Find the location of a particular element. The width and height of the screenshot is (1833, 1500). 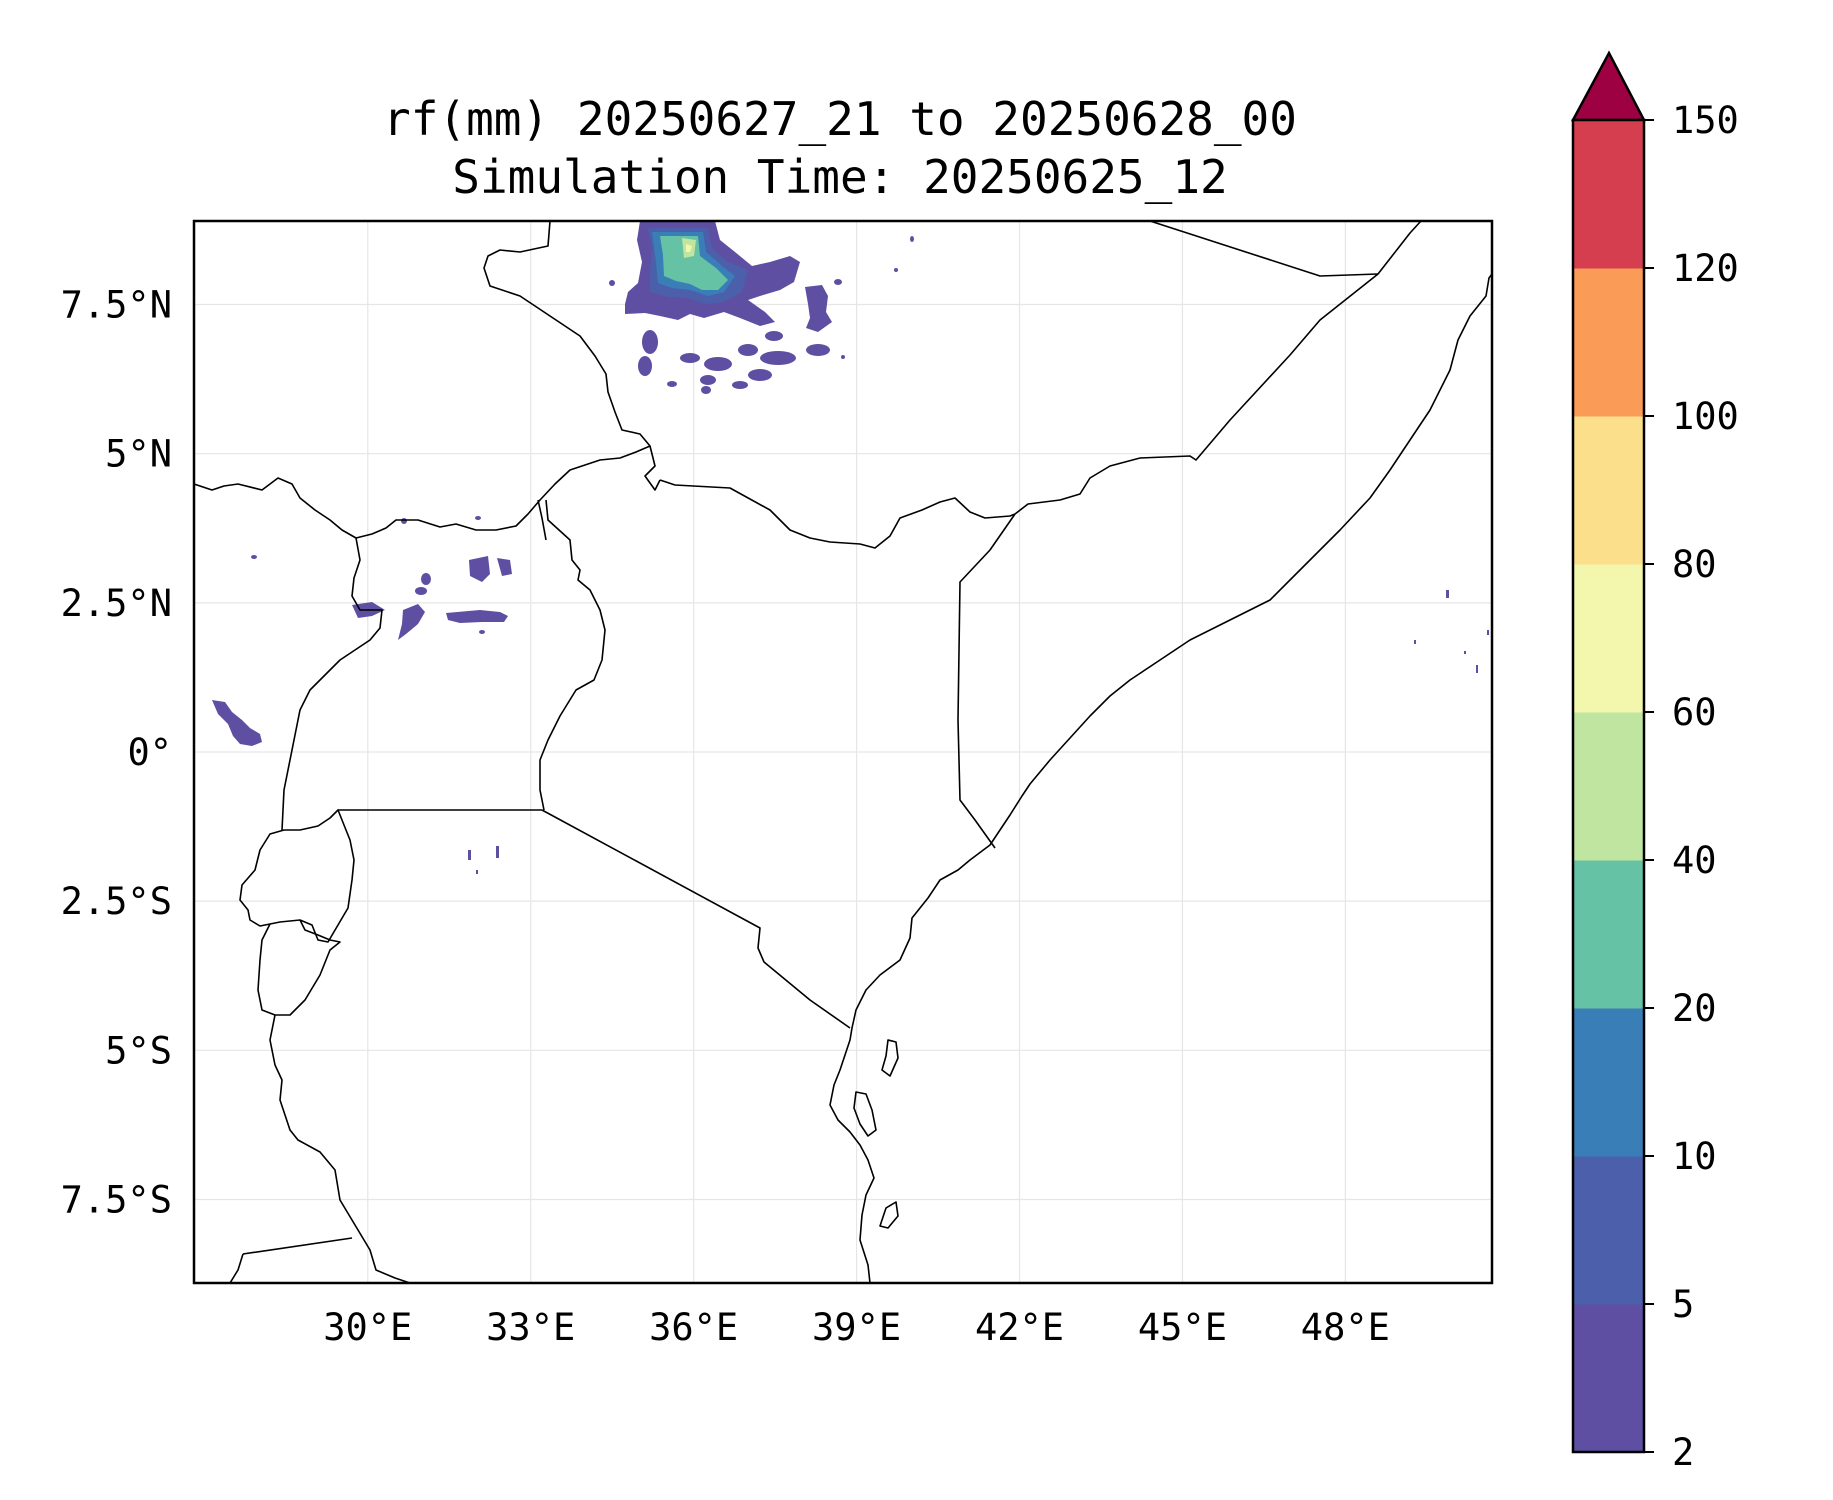

y-tick-label: 0° is located at coordinates (149, 752).